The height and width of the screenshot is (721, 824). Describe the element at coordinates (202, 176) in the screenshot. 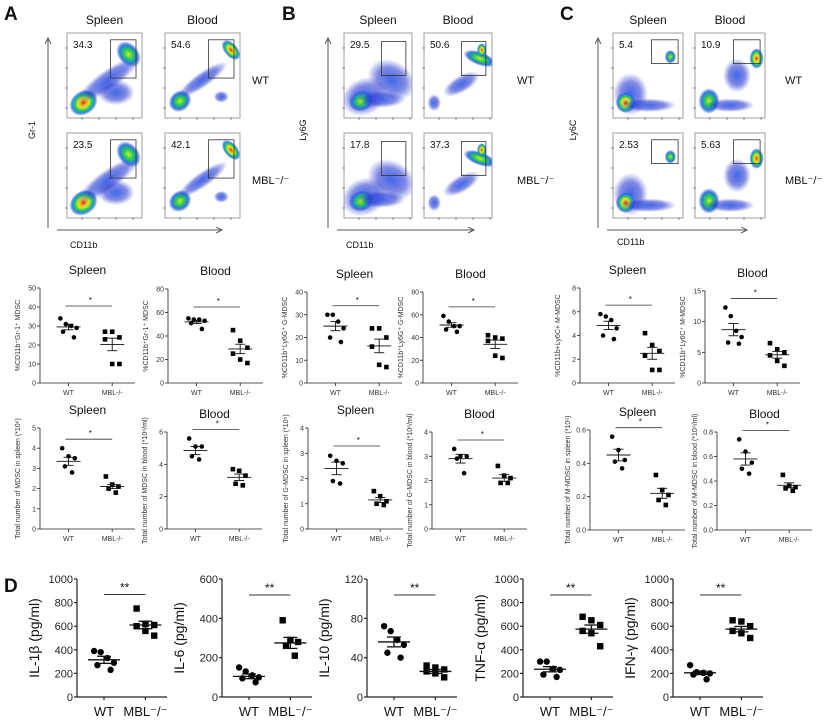

I see `flow-dot-plot: 42.1` at that location.